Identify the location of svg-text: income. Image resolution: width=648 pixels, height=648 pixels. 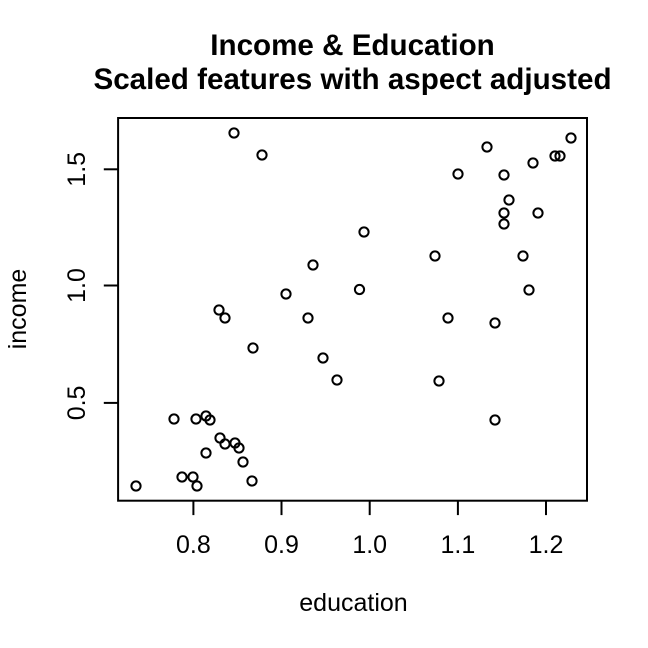
(18, 309).